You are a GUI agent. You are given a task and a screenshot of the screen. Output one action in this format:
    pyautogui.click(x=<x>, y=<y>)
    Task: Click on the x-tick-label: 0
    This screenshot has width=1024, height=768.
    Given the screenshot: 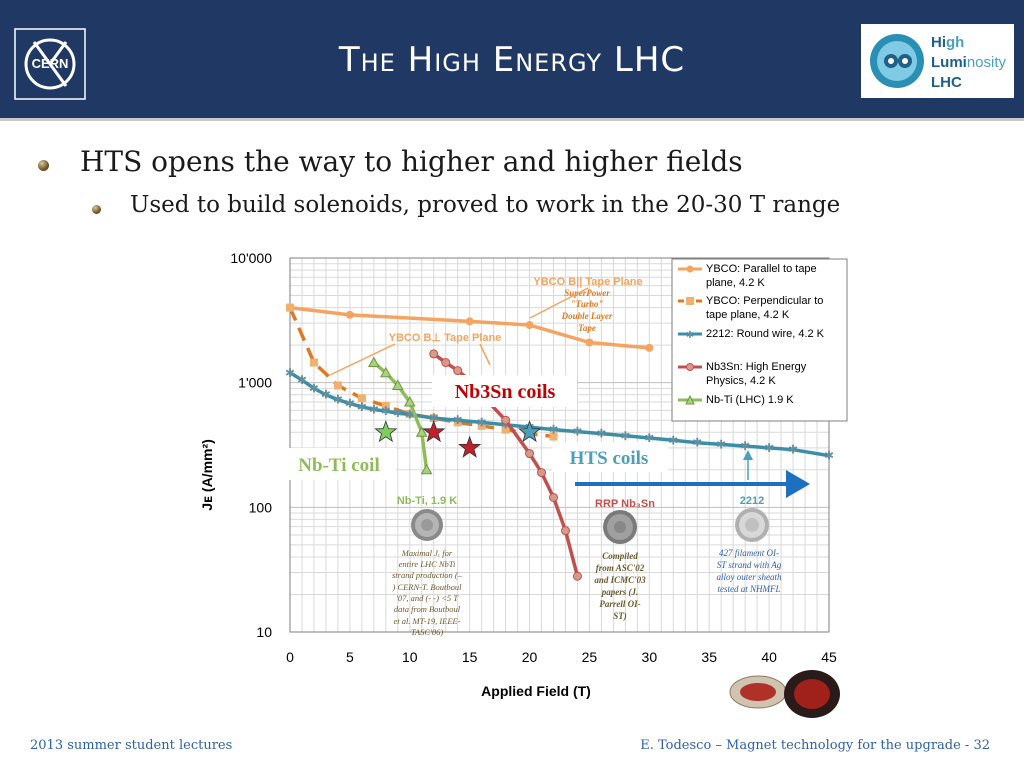 What is the action you would take?
    pyautogui.click(x=290, y=657)
    